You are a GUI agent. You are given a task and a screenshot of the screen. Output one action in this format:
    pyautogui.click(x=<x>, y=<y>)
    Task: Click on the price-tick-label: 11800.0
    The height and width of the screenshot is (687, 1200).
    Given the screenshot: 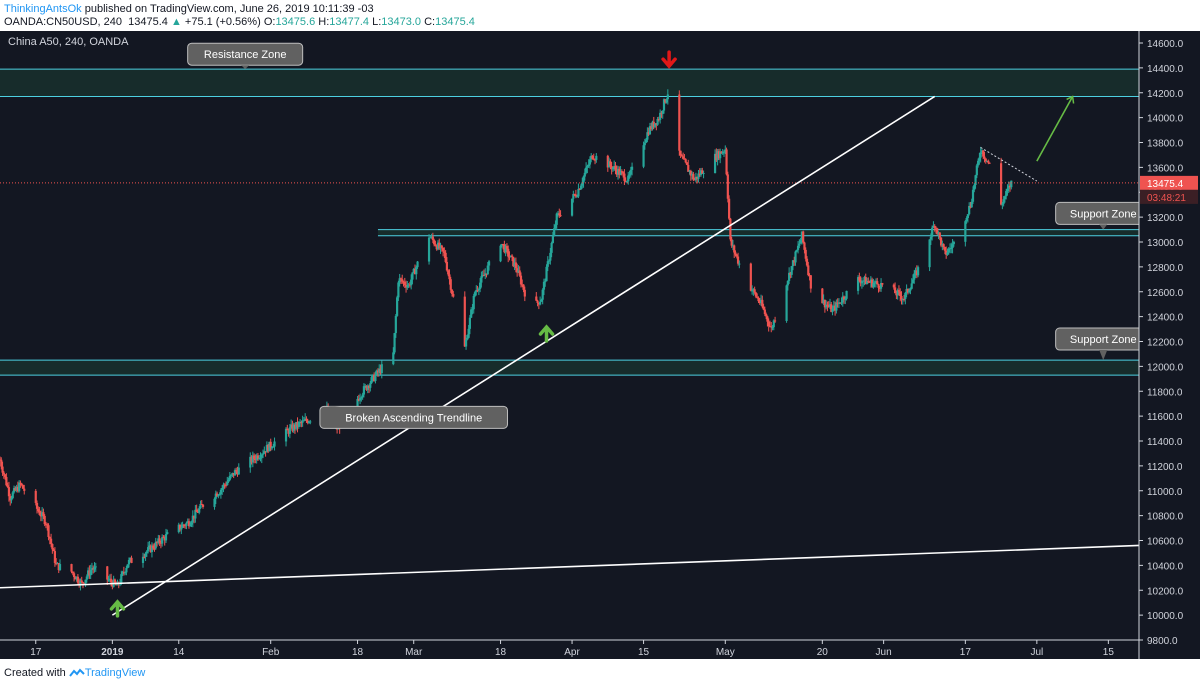 What is the action you would take?
    pyautogui.click(x=1165, y=392)
    